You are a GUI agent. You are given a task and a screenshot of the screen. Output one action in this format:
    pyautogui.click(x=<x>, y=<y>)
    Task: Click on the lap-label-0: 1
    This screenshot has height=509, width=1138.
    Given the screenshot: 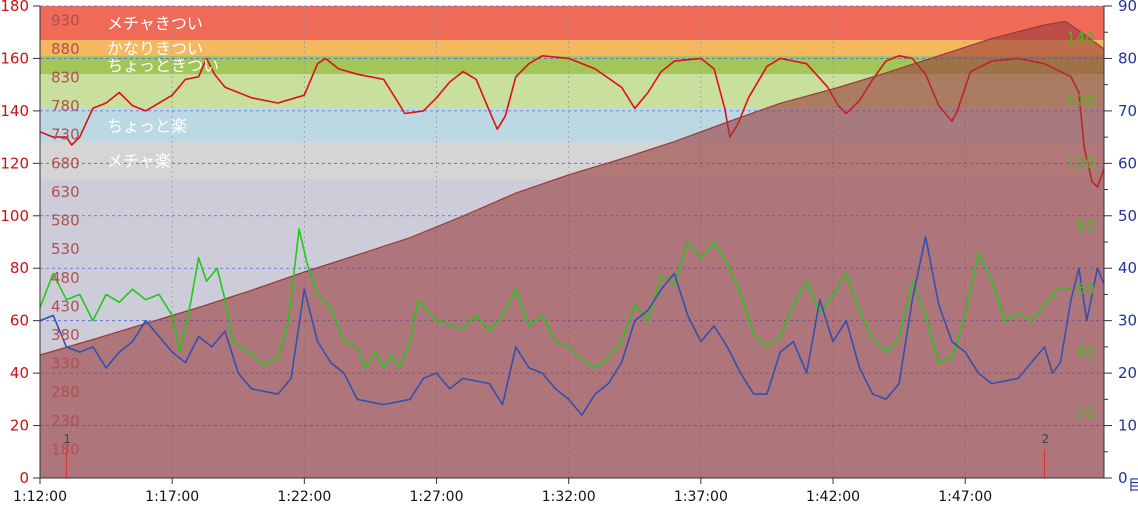 What is the action you would take?
    pyautogui.click(x=67, y=439)
    